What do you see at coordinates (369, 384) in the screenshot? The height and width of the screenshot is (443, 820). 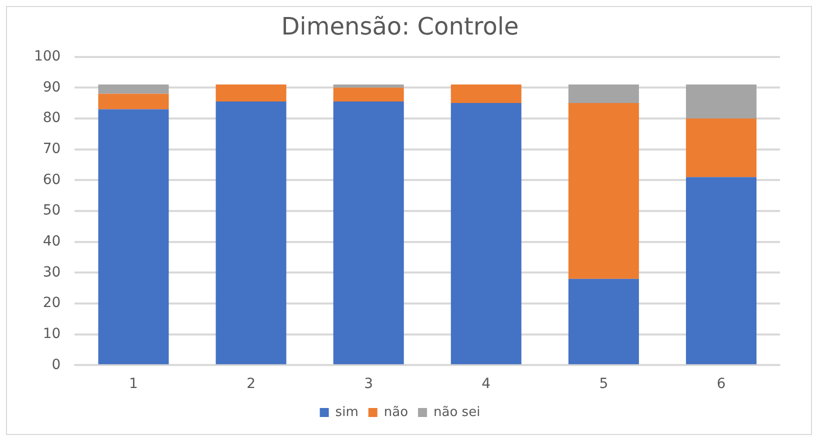 I see `x-tick-label: 3` at bounding box center [369, 384].